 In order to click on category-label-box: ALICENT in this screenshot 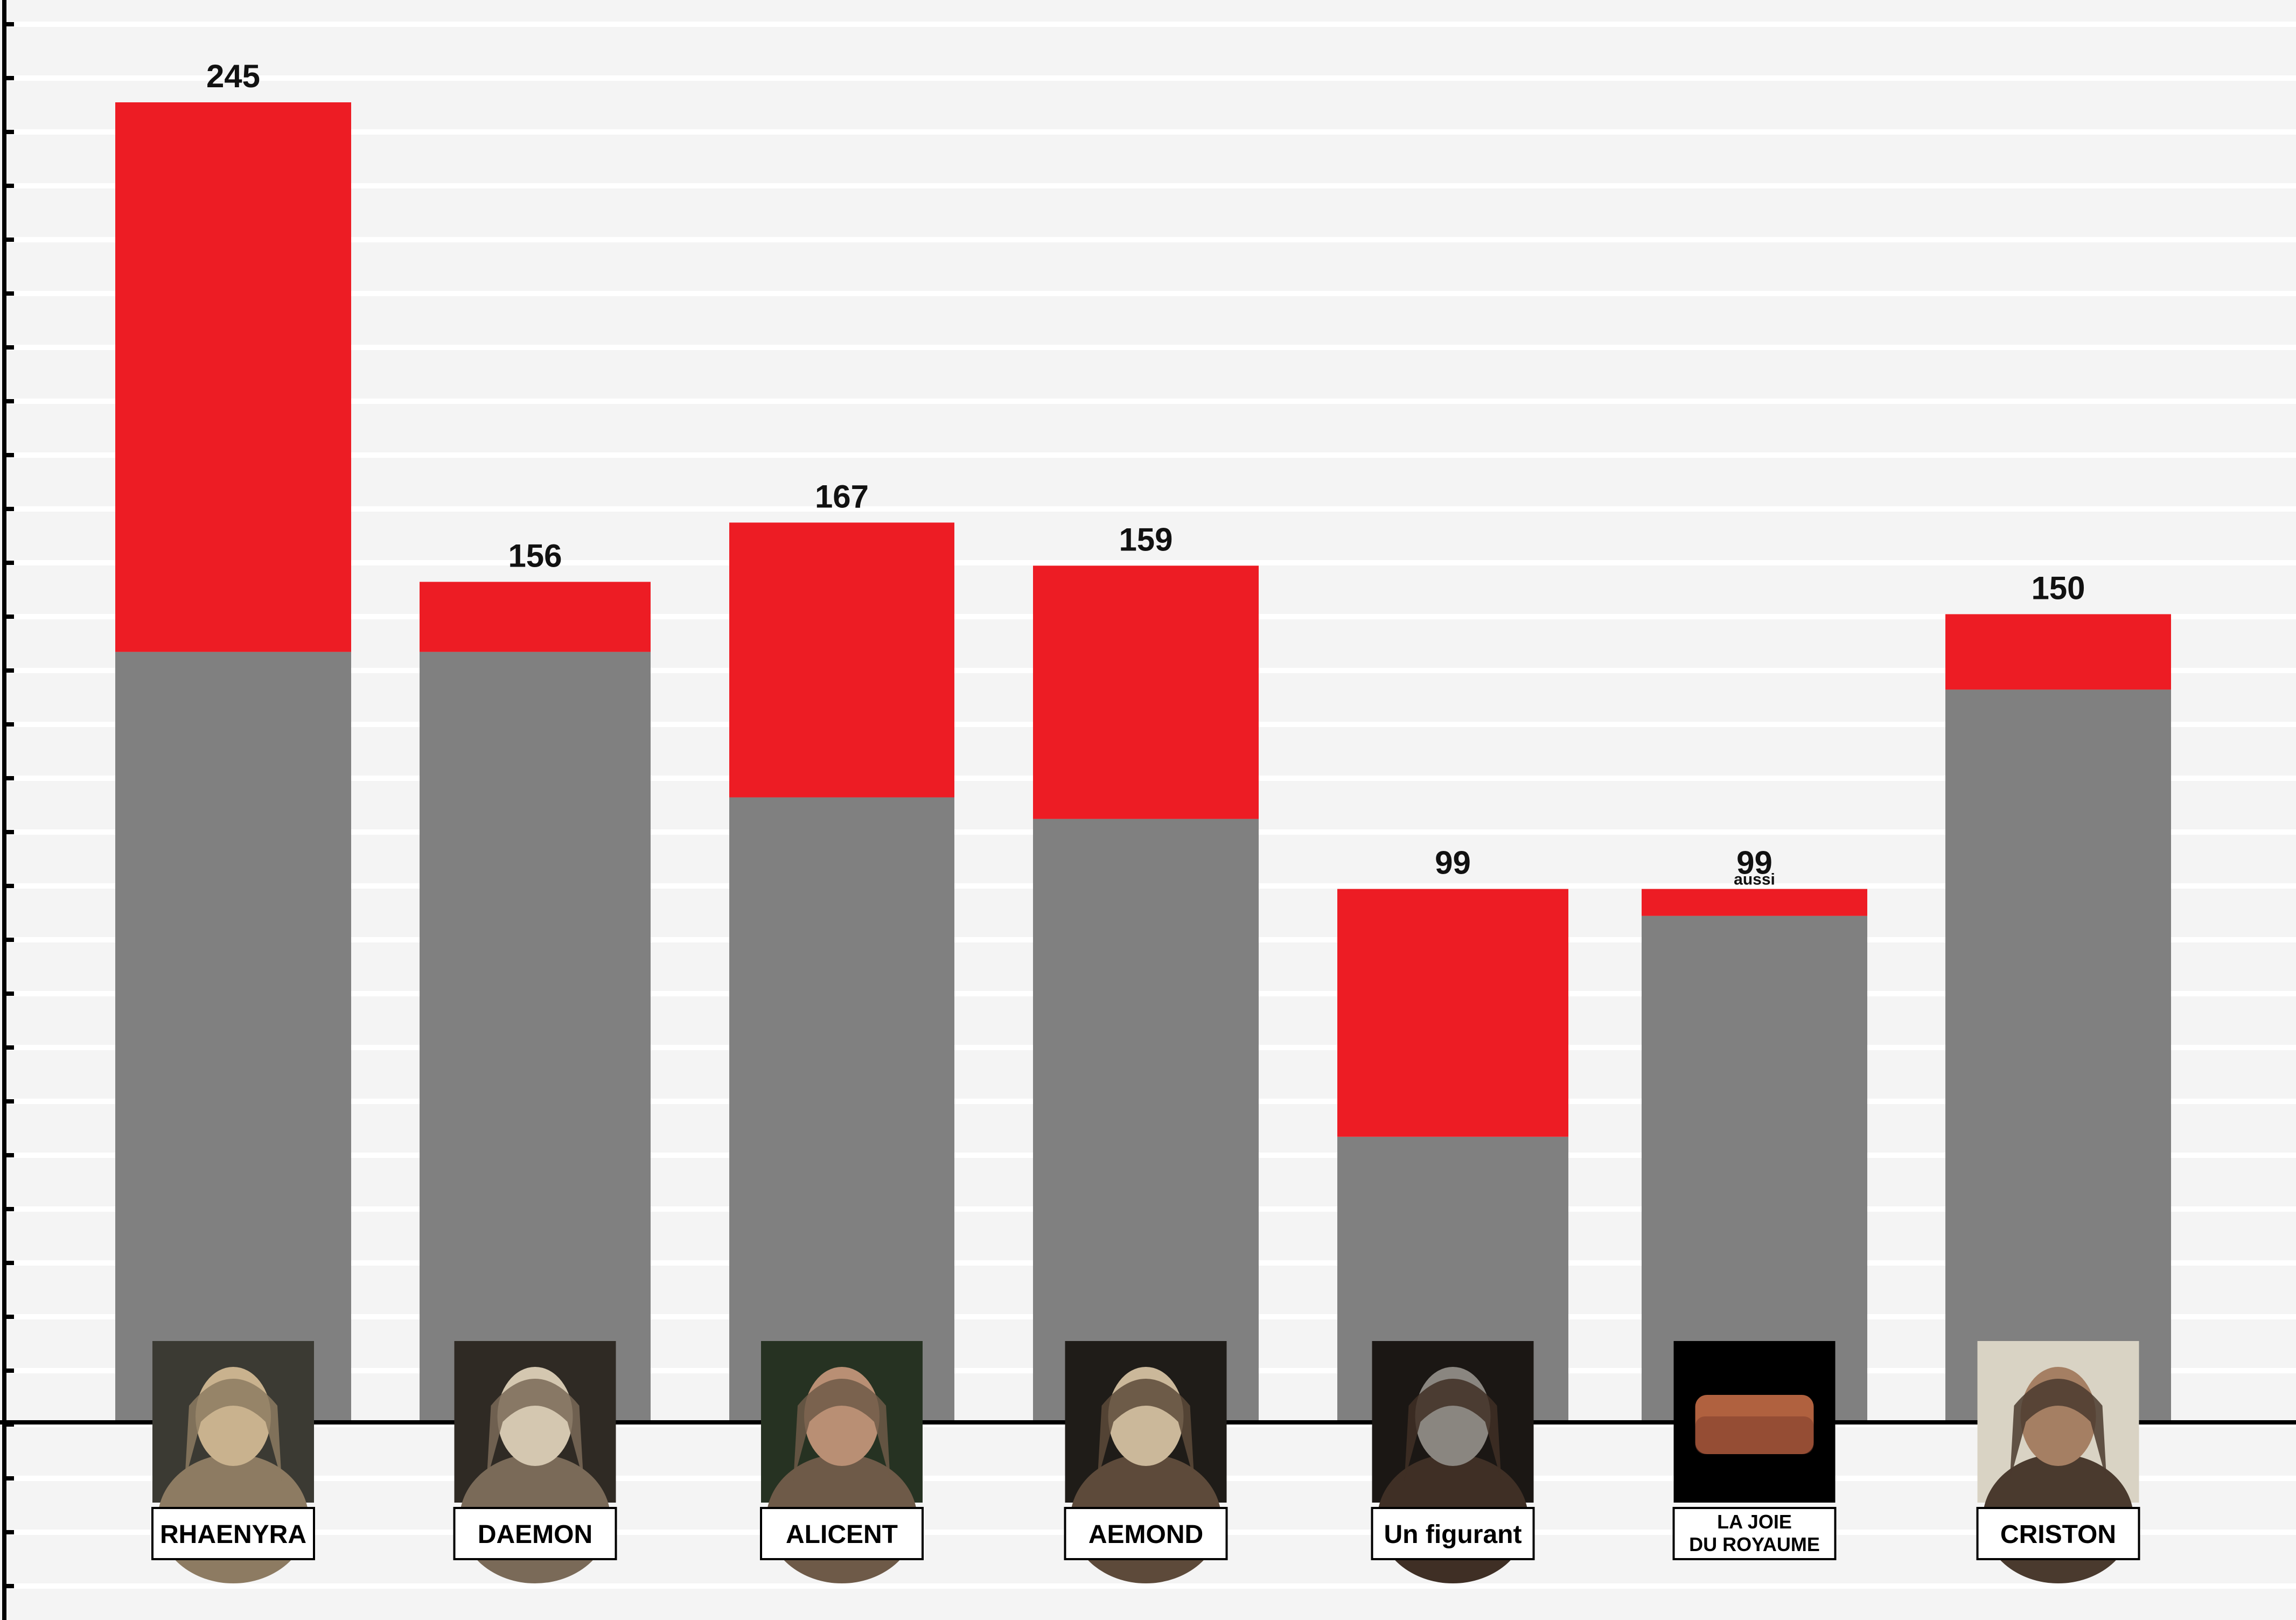, I will do `click(842, 1533)`.